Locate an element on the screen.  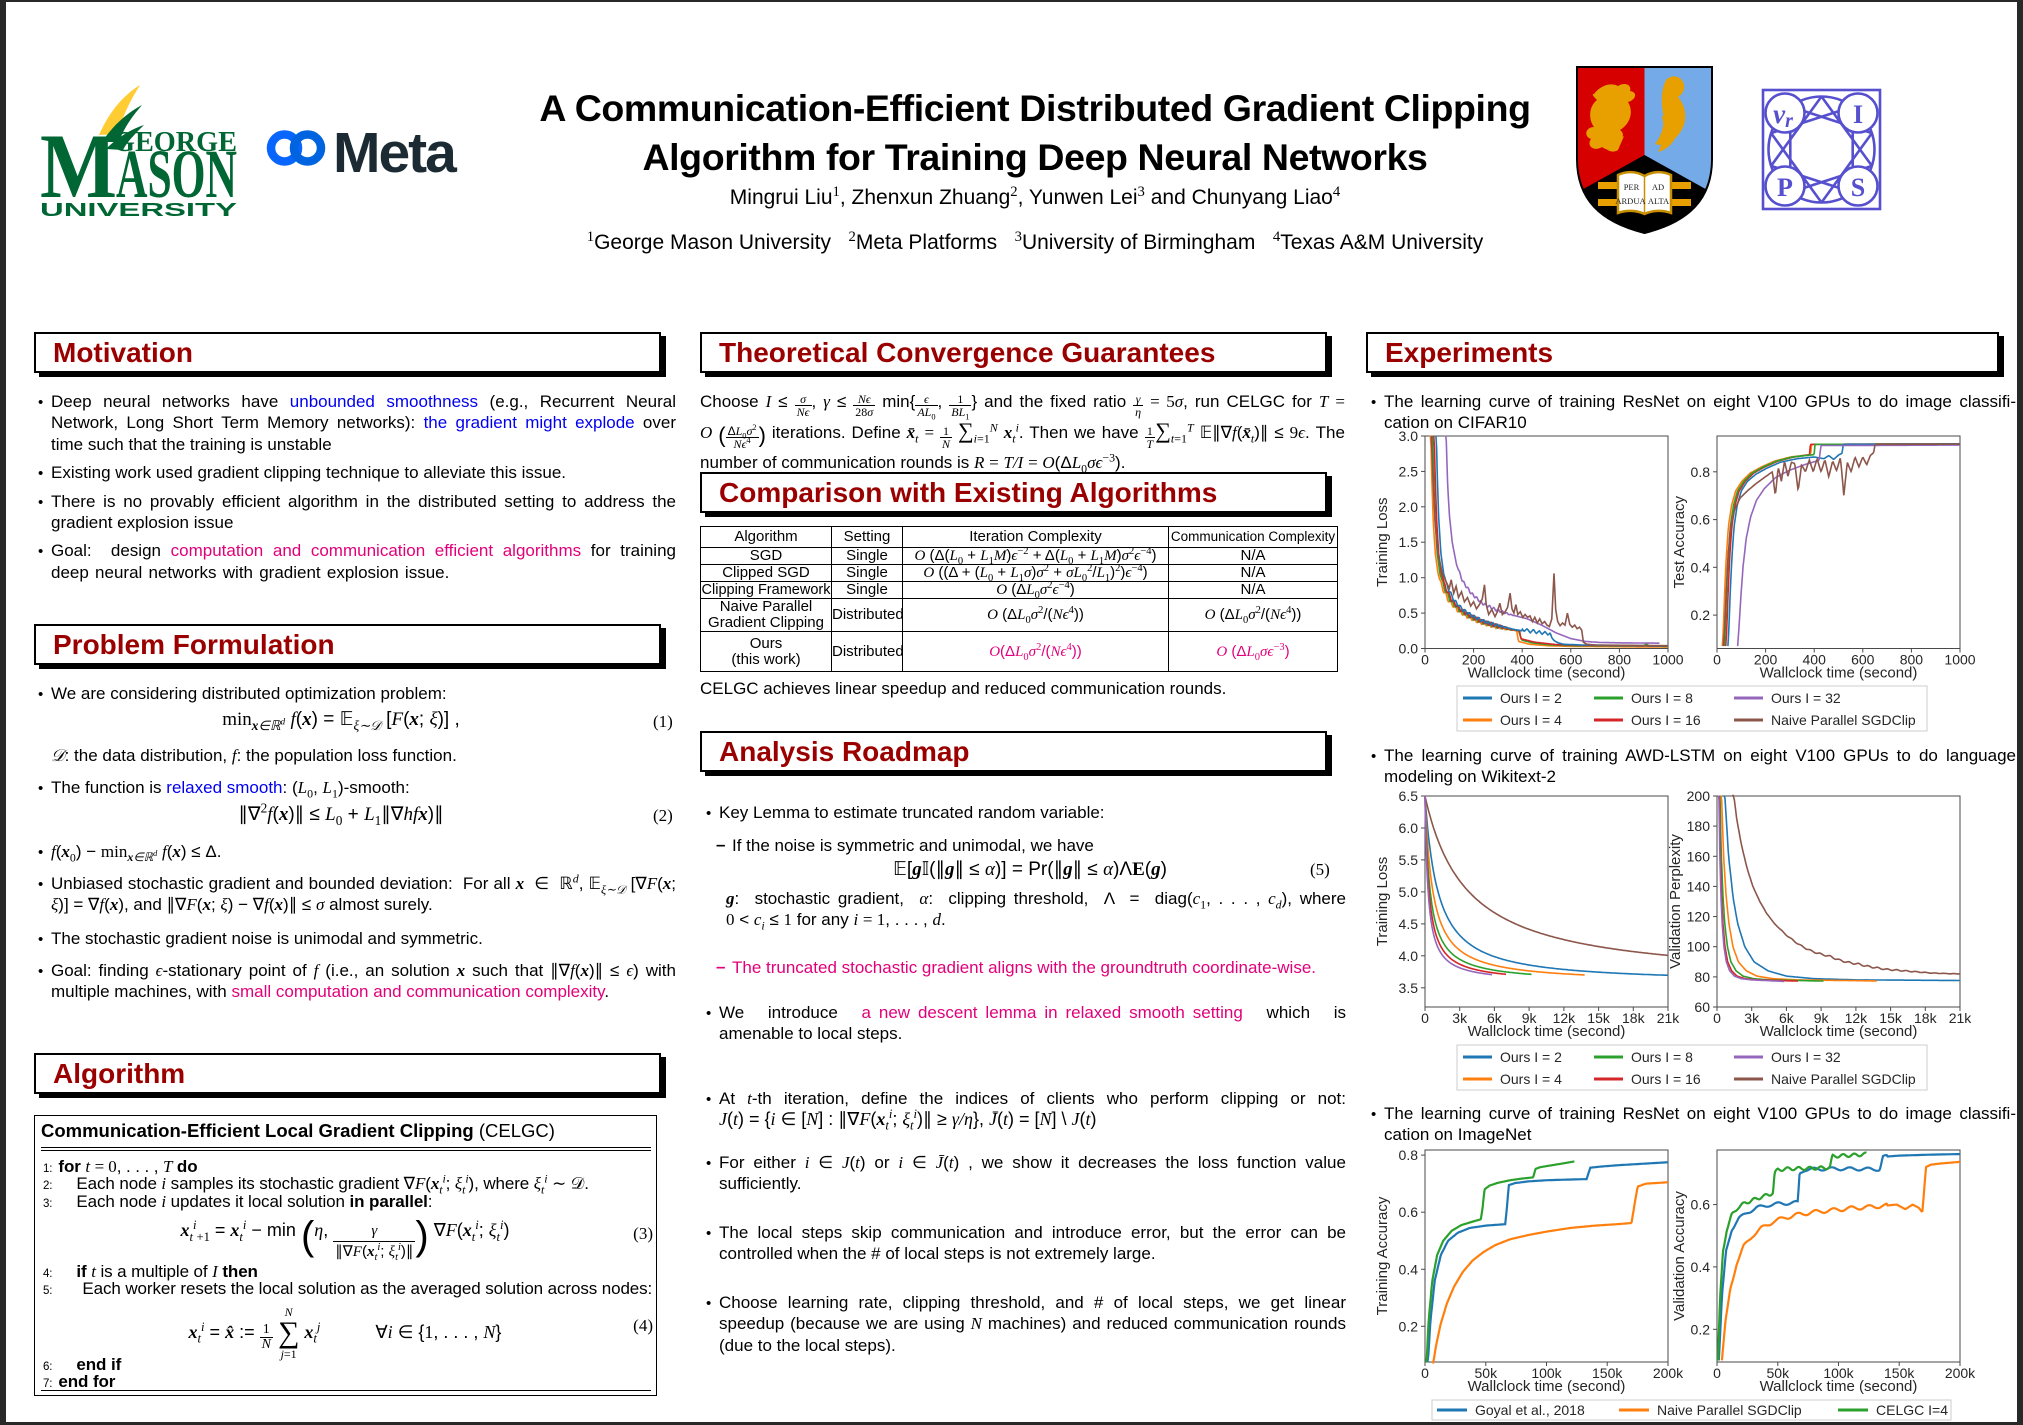
svg-text: P is located at coordinates (1785, 187).